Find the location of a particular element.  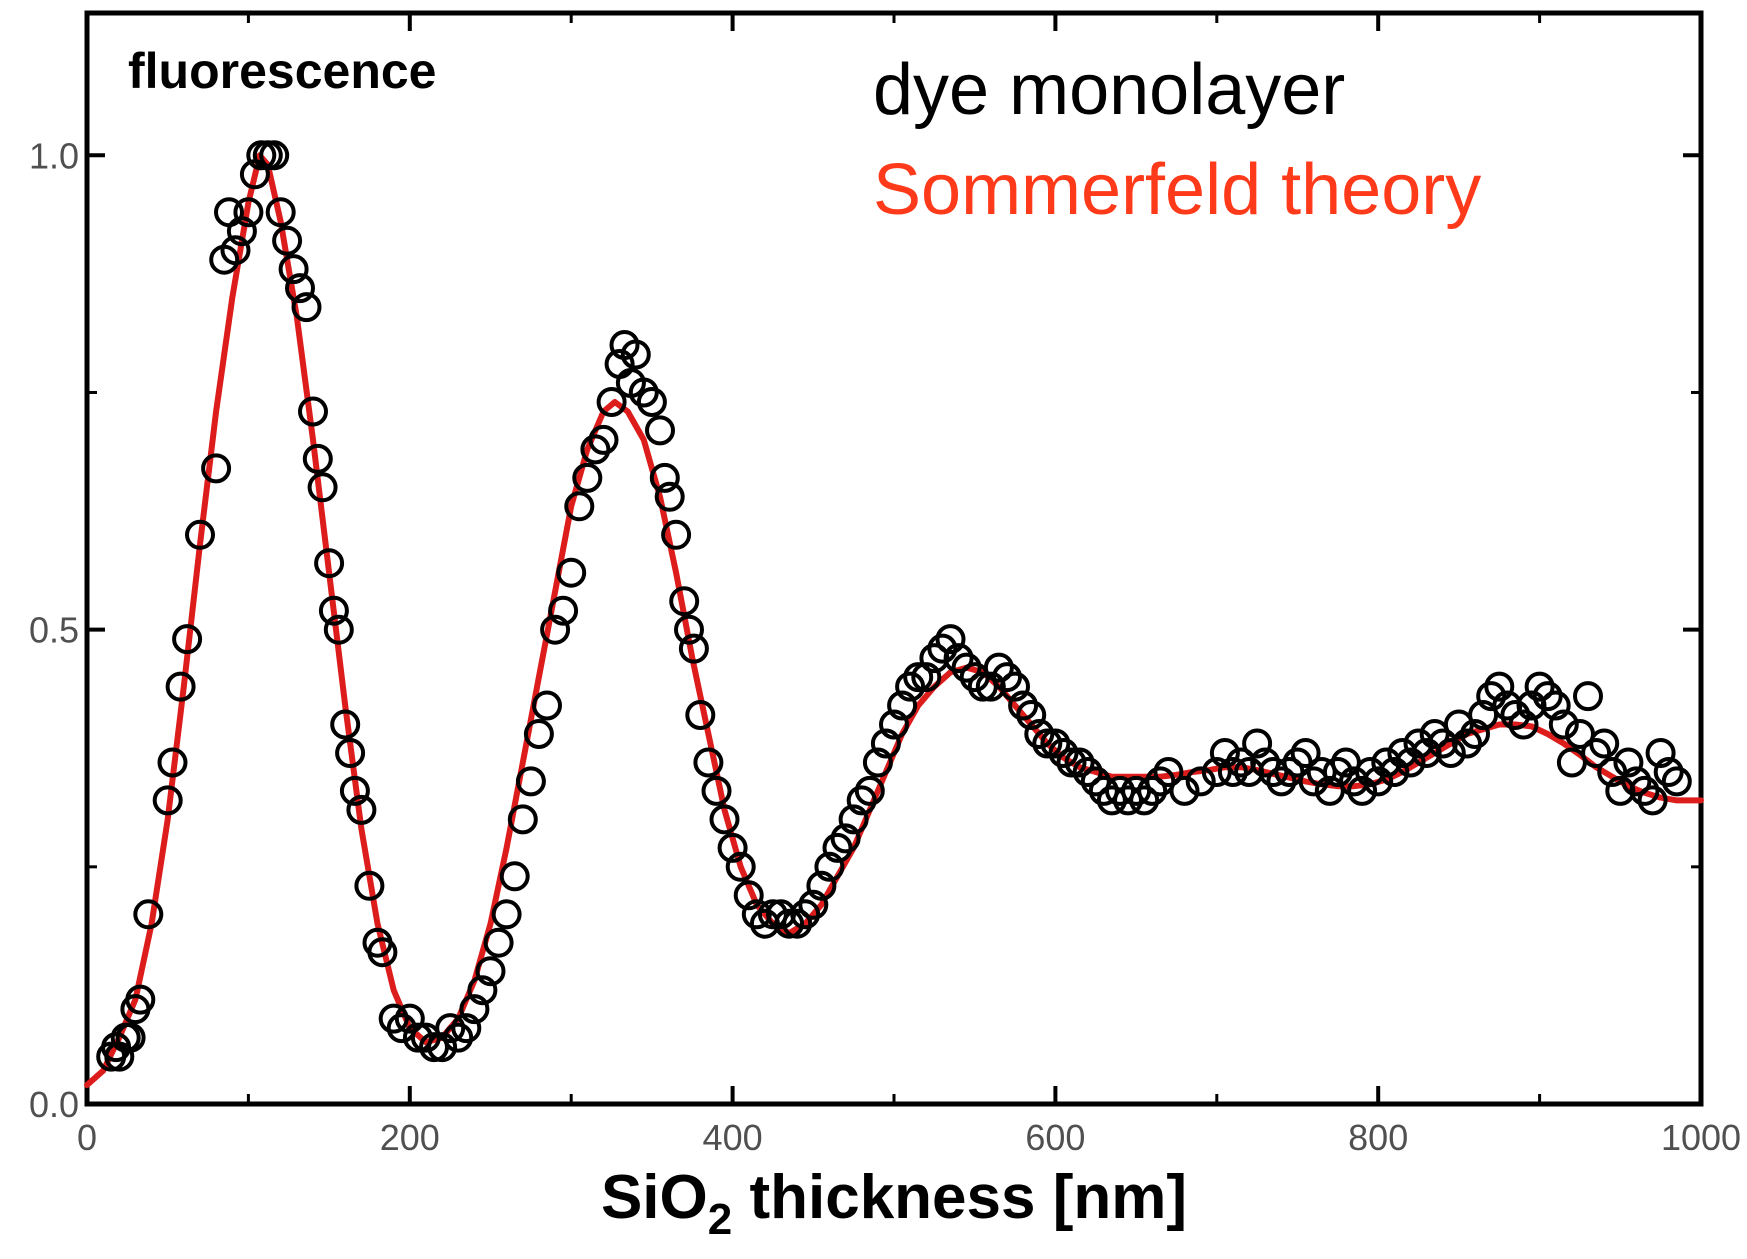

x-tick-label: 1000 is located at coordinates (1701, 1137).